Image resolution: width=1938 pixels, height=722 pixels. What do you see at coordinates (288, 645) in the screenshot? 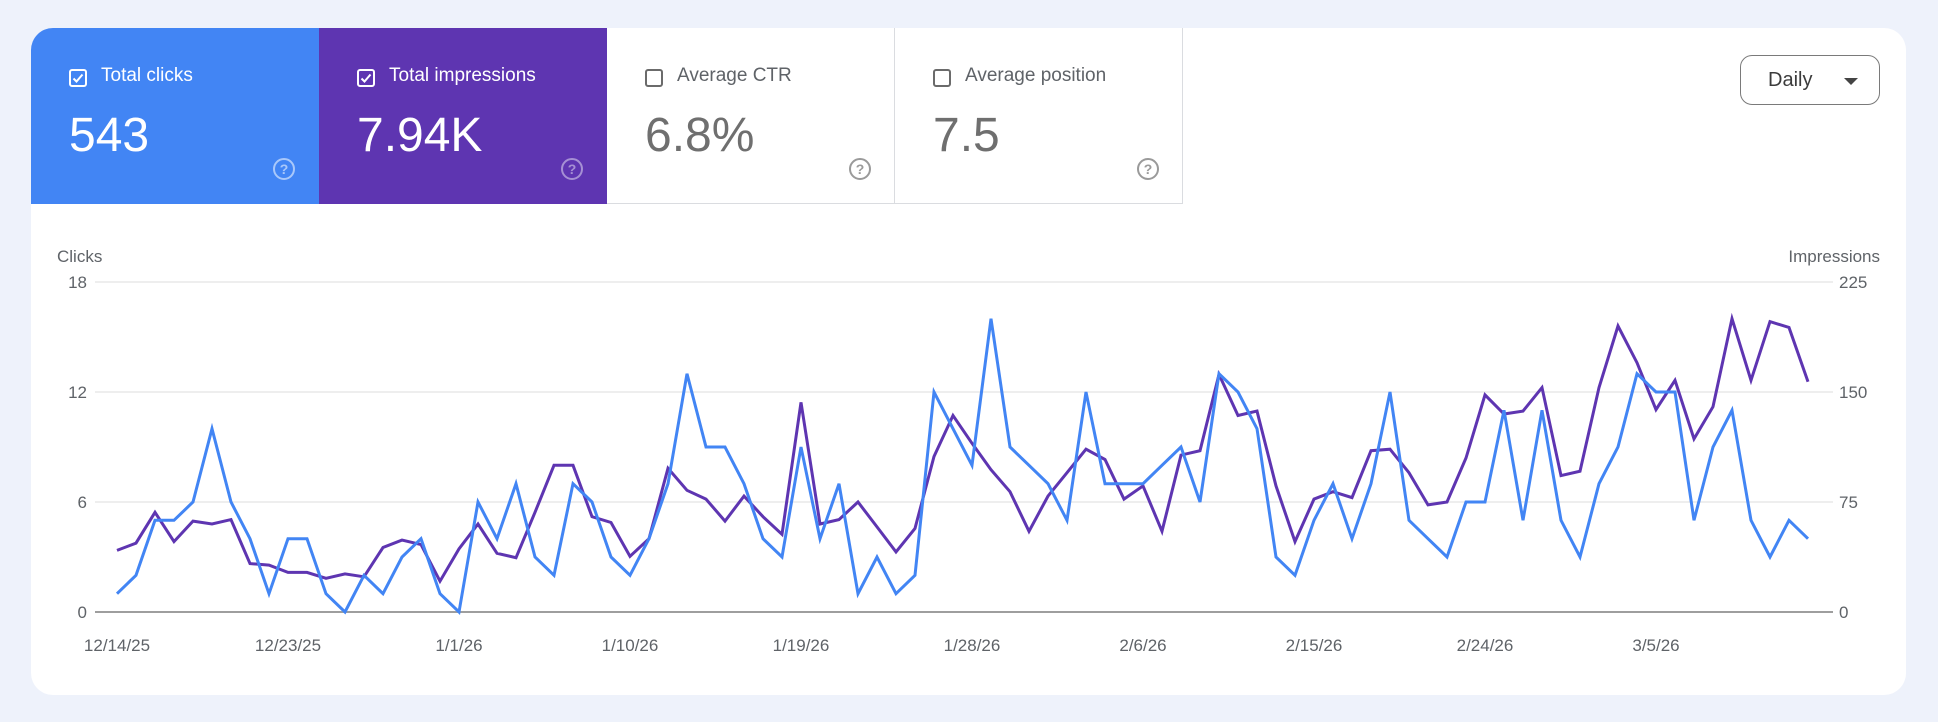
I see `x-tick-label: 12/23/25` at bounding box center [288, 645].